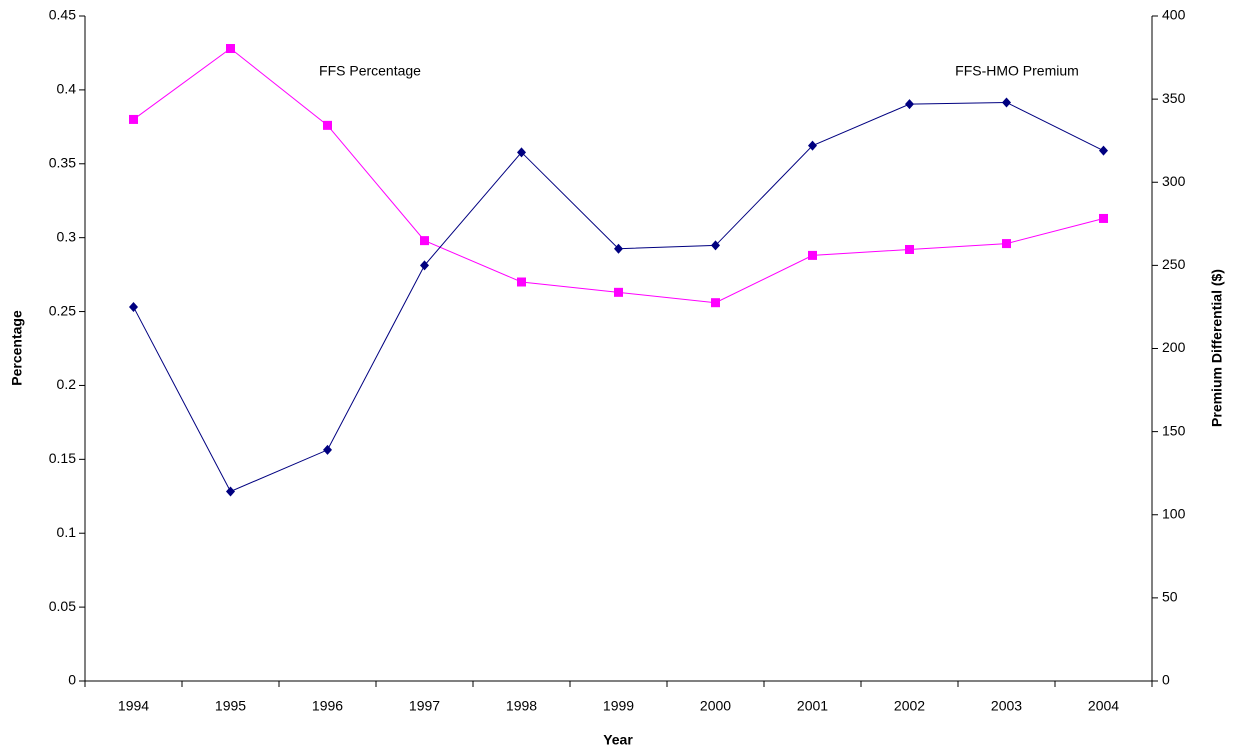 The image size is (1238, 753). I want to click on x-tick-label: 1999, so click(618, 706).